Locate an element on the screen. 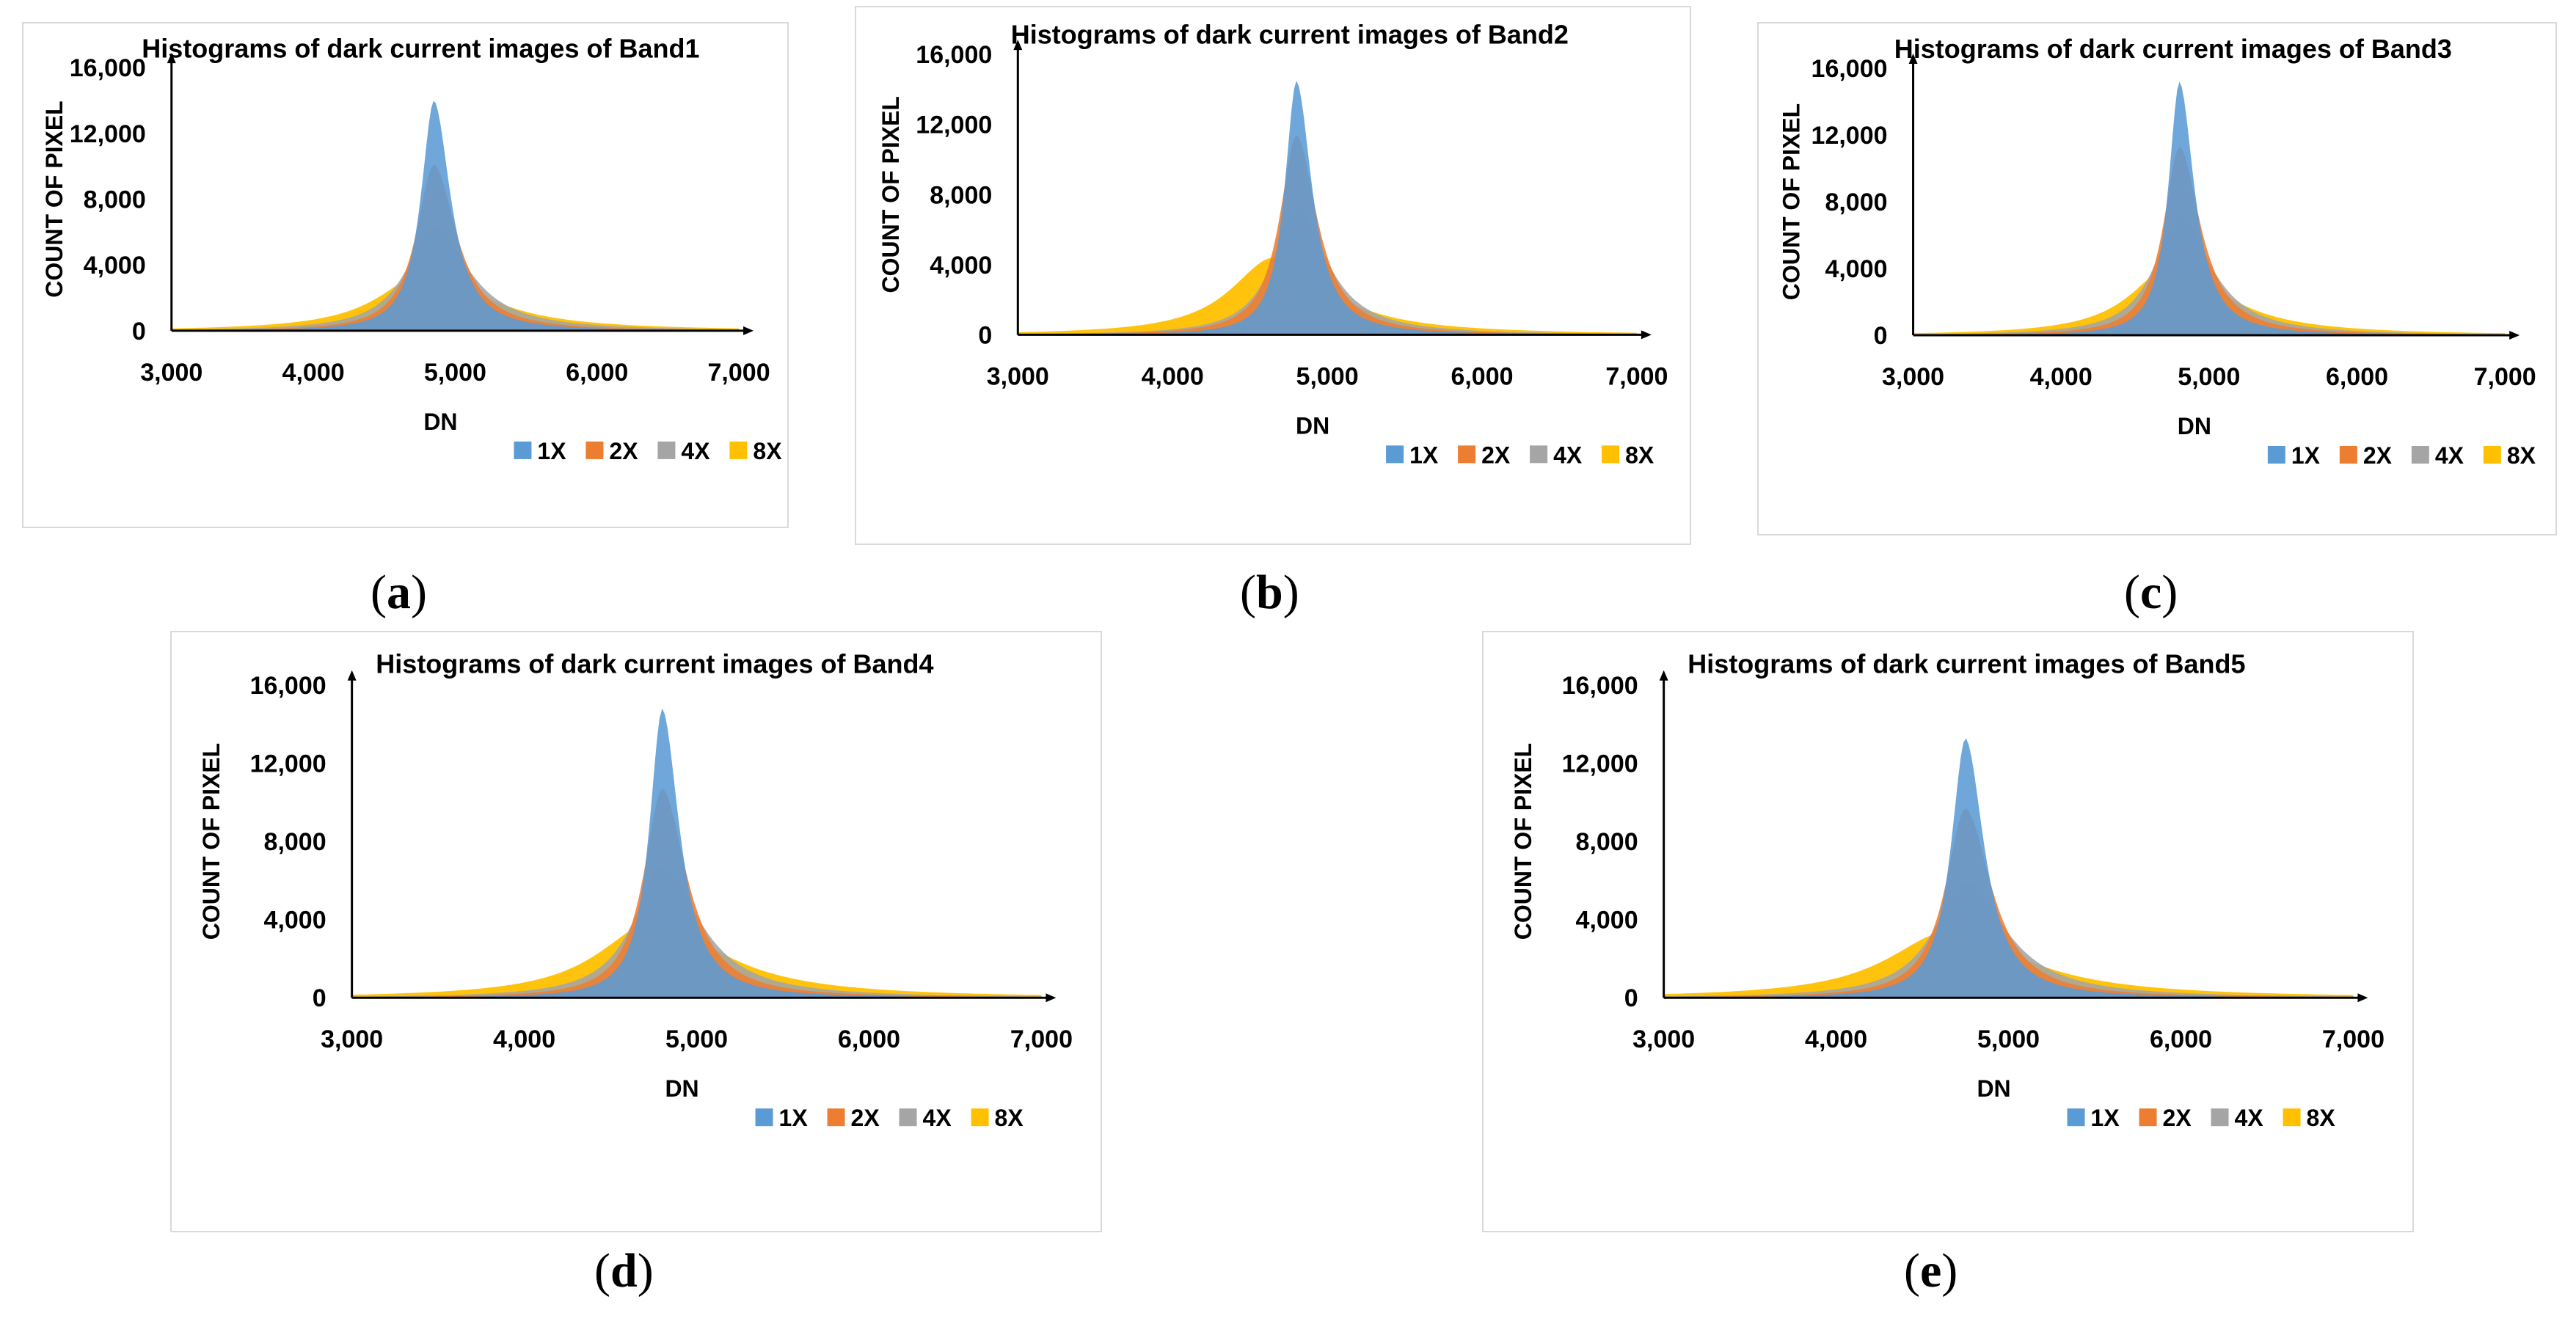 This screenshot has height=1324, width=2576. sublabel-a: (a) is located at coordinates (399, 592).